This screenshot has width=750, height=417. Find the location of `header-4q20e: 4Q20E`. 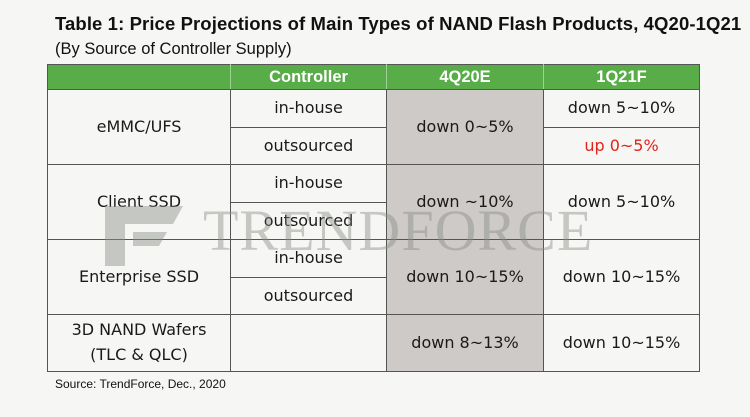

header-4q20e: 4Q20E is located at coordinates (465, 77).